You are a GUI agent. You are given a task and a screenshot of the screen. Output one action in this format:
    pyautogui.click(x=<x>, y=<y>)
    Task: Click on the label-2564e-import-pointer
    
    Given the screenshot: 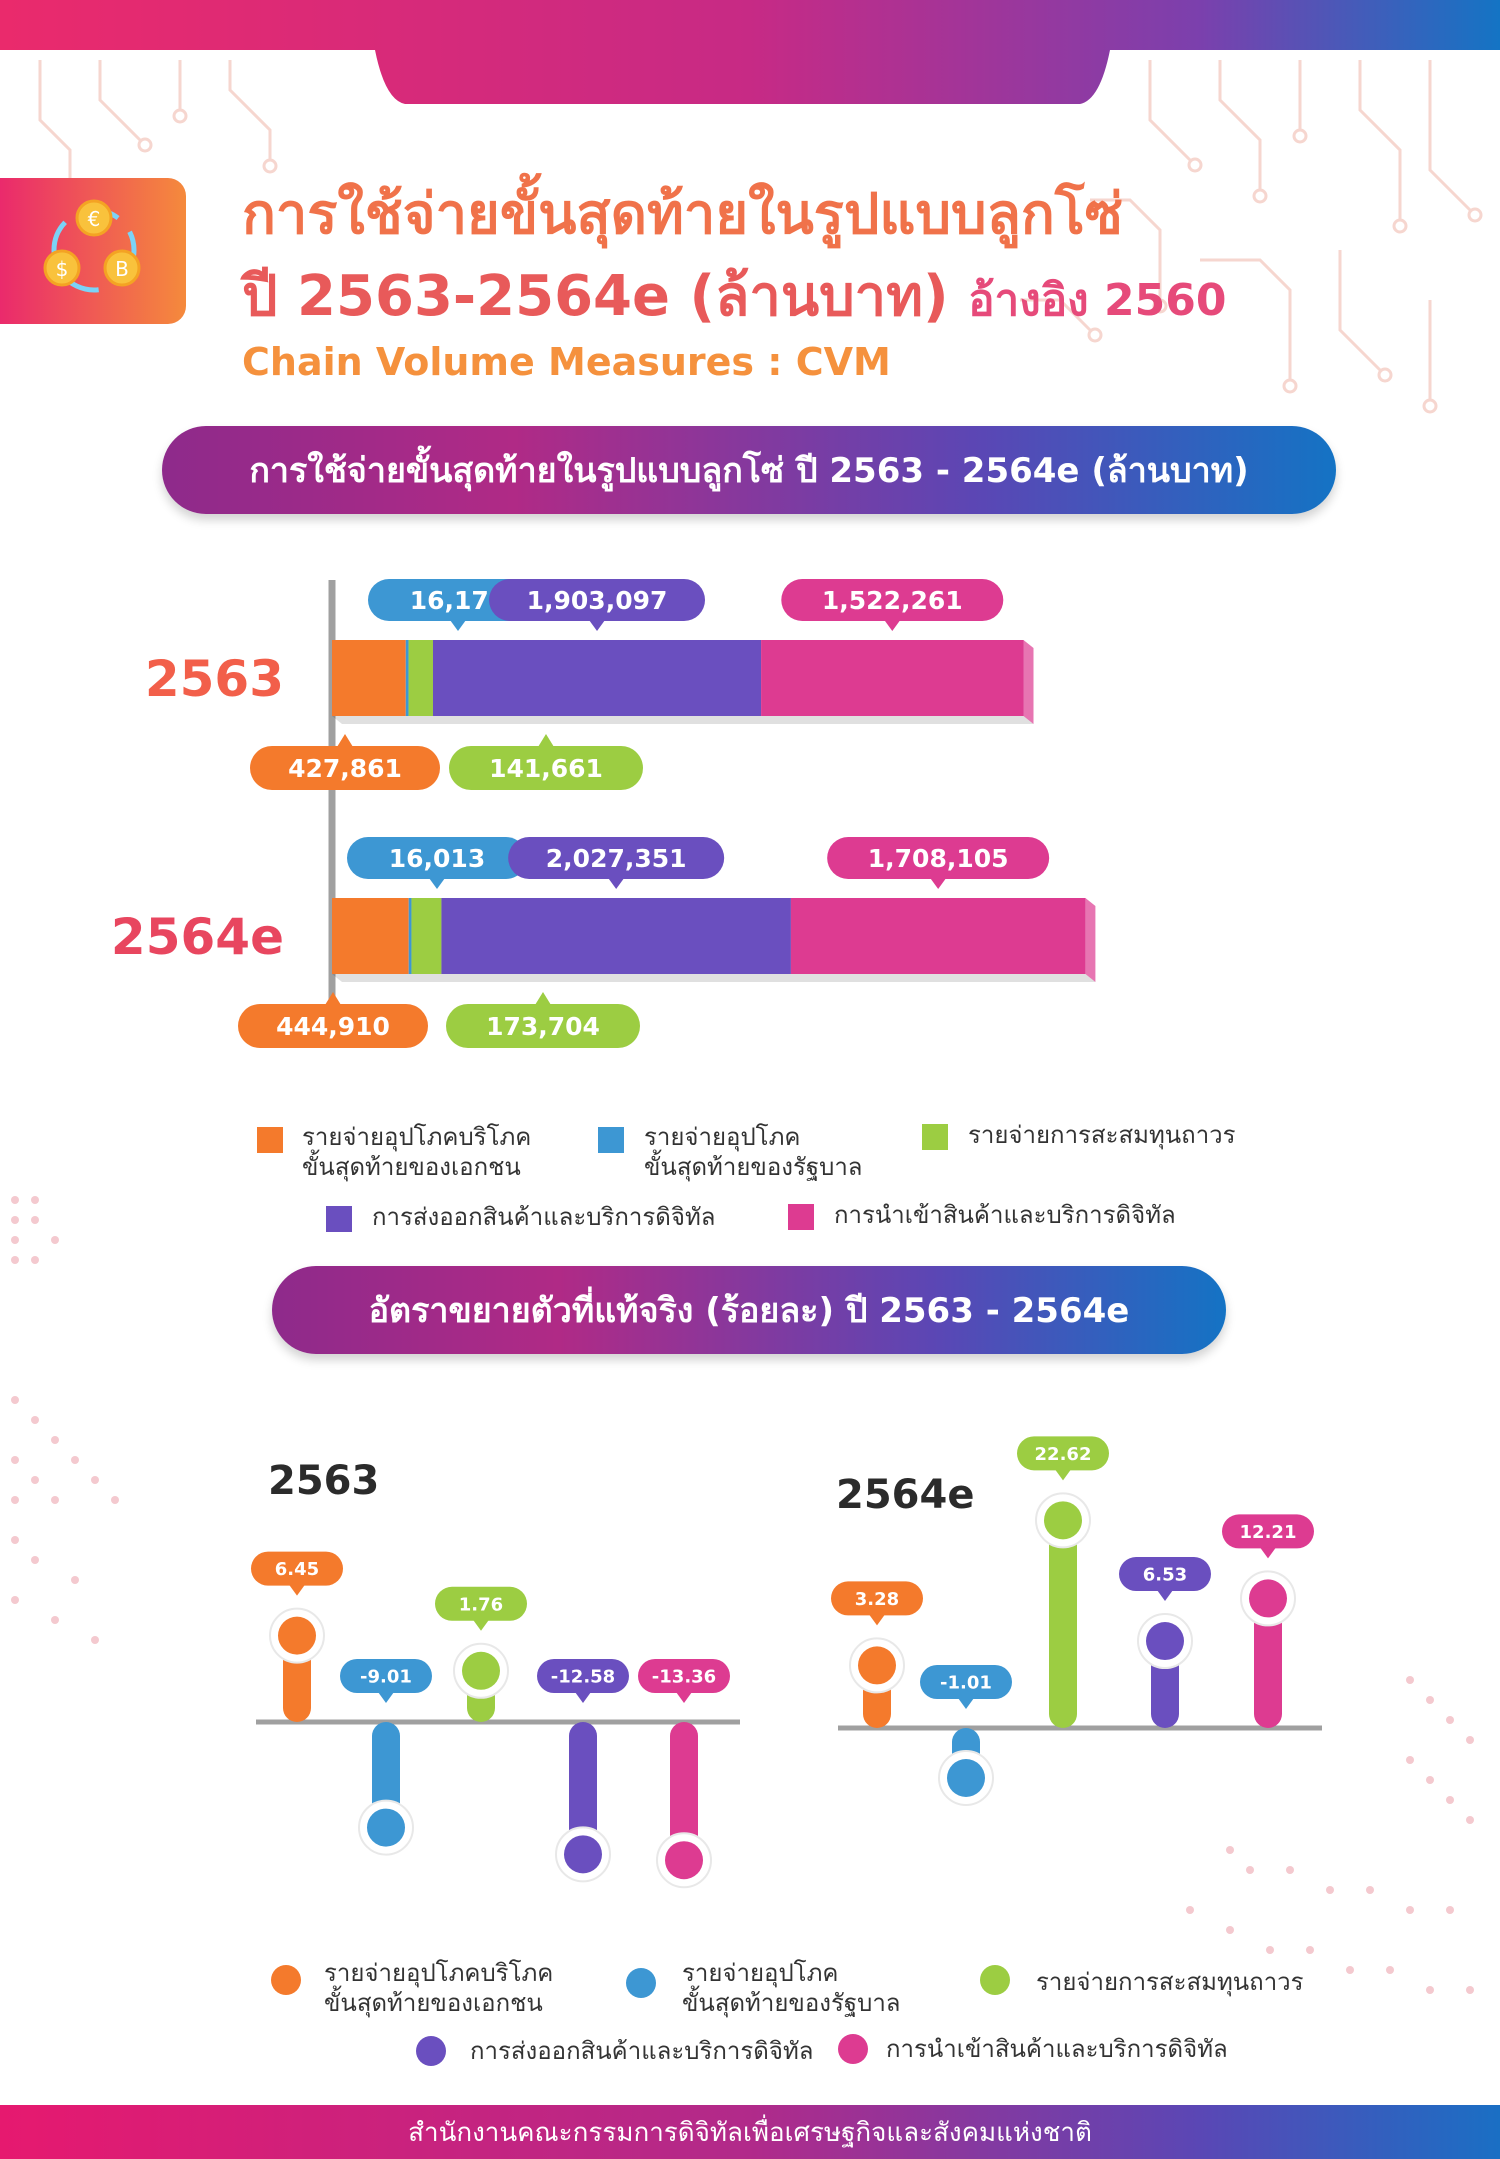 What is the action you would take?
    pyautogui.click(x=938, y=883)
    